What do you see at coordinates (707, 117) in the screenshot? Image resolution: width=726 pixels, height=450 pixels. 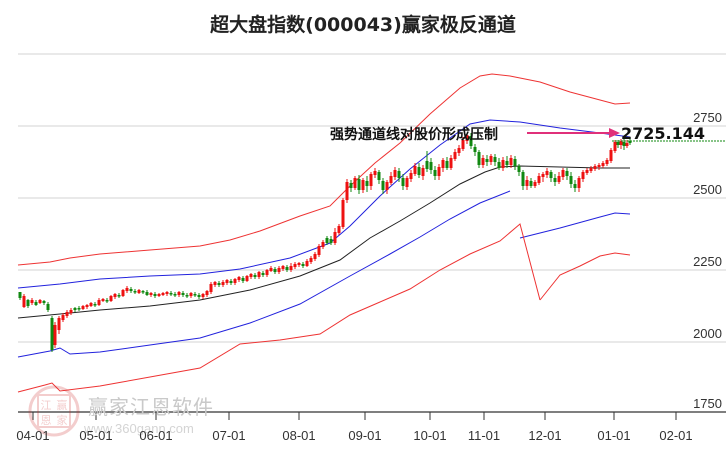 I see `y-tick-label: 2750` at bounding box center [707, 117].